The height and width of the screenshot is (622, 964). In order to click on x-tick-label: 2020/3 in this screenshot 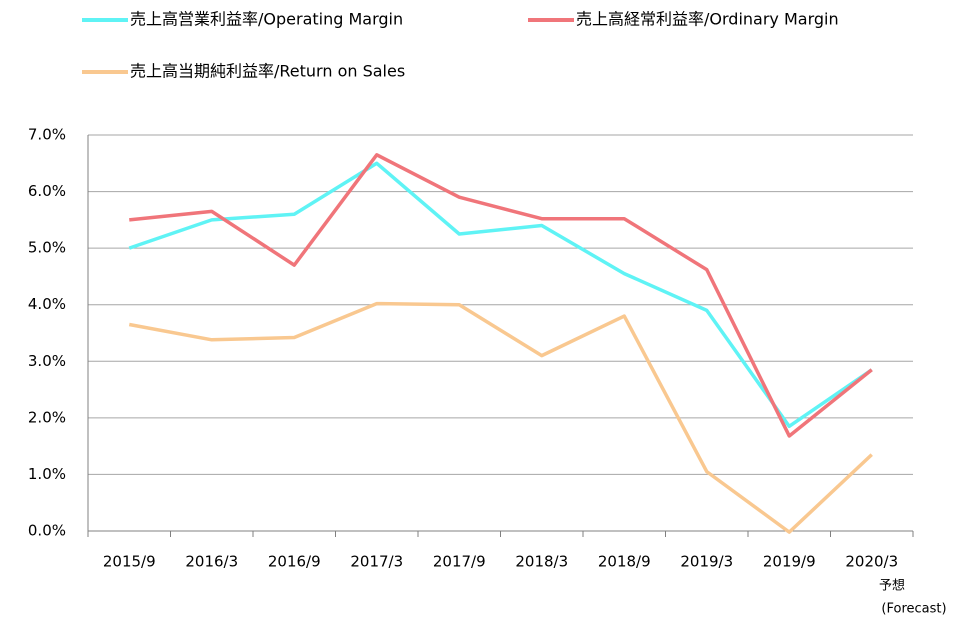, I will do `click(871, 562)`.